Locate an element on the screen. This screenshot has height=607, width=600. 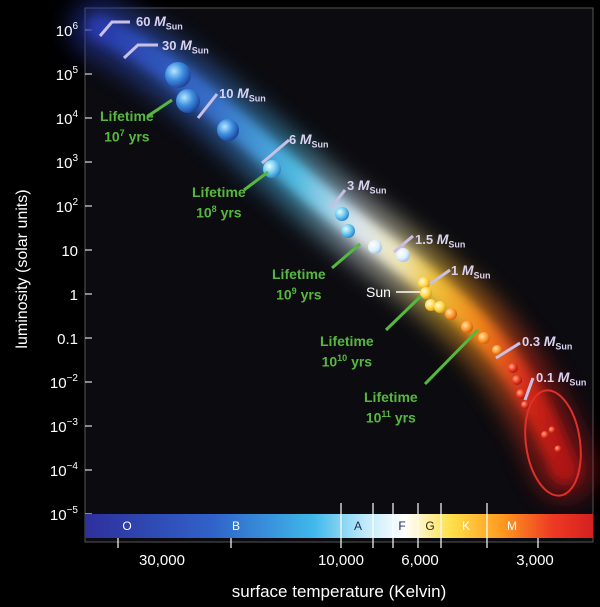
sun-label: Sun is located at coordinates (378, 292).